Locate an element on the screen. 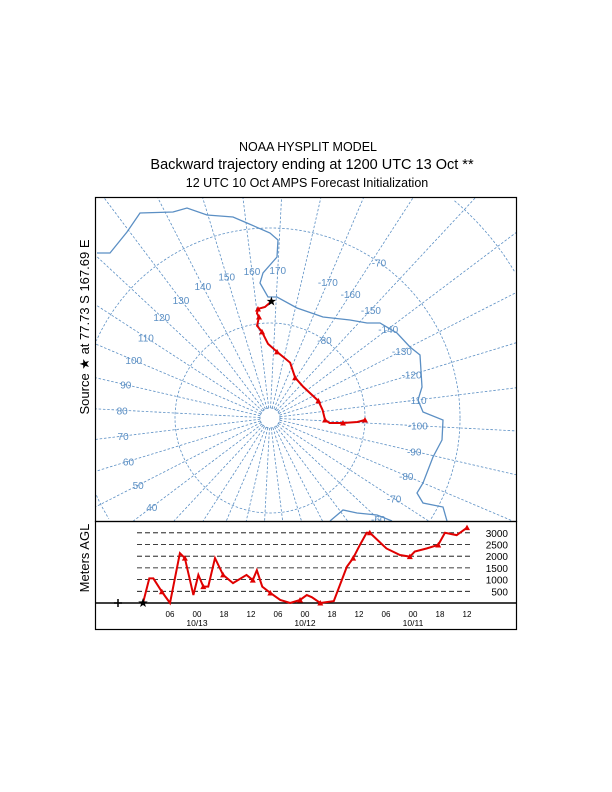 This screenshot has width=612, height=792. coastline-south is located at coordinates (361, 515).